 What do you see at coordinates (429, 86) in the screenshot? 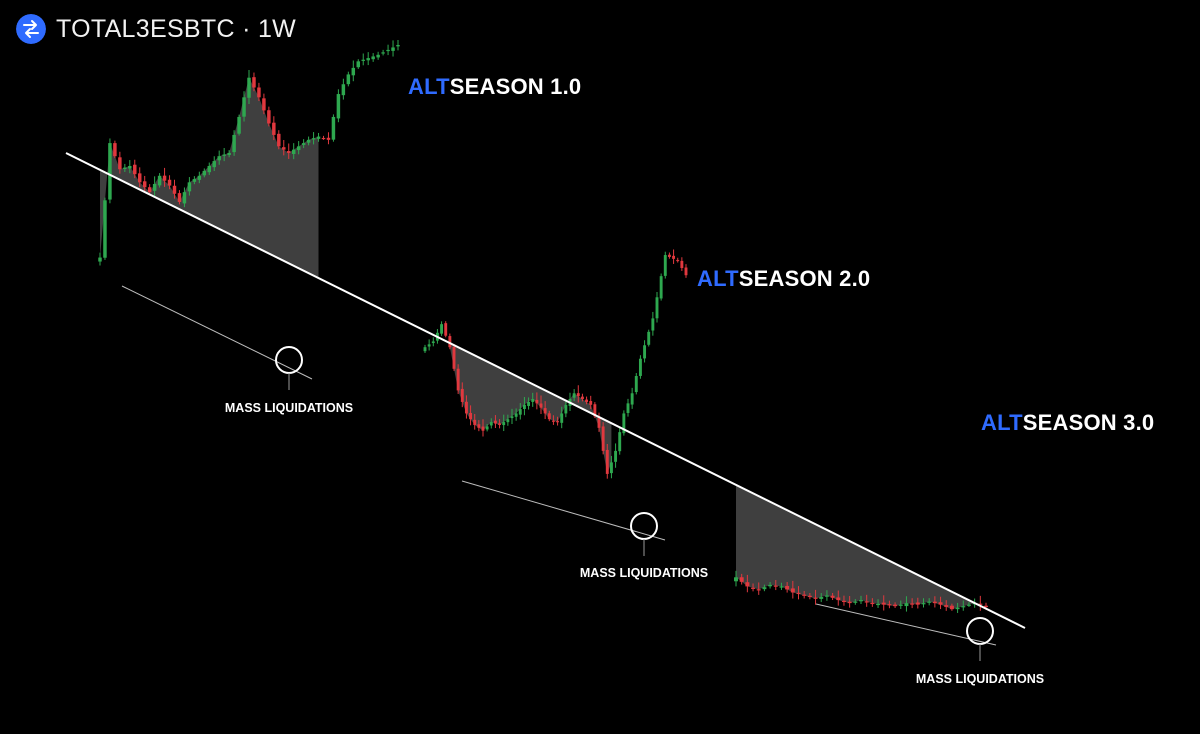
I see `altseason-1-prefix: ALT` at bounding box center [429, 86].